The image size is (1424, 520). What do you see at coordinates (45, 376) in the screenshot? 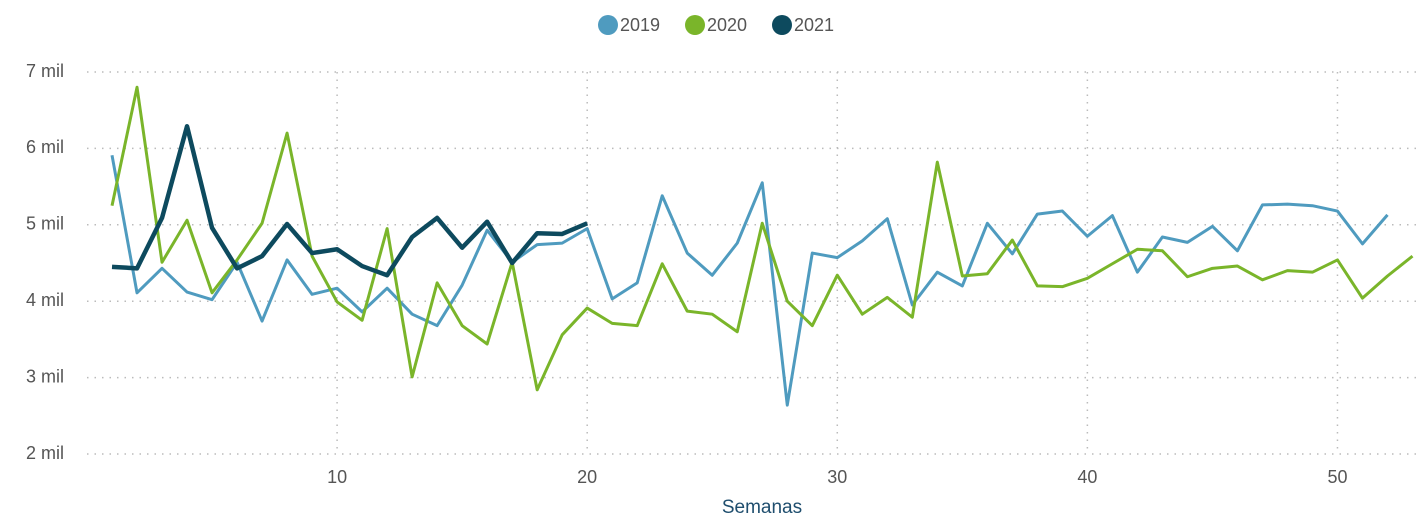
I see `y-tick-label: 3 mil` at bounding box center [45, 376].